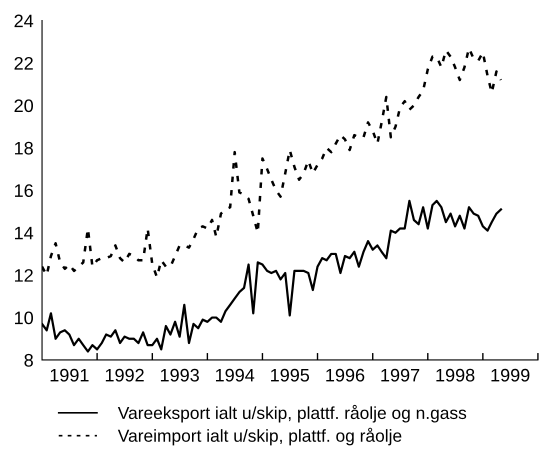  Describe the element at coordinates (23, 63) in the screenshot. I see `y-tick-label: 22` at that location.